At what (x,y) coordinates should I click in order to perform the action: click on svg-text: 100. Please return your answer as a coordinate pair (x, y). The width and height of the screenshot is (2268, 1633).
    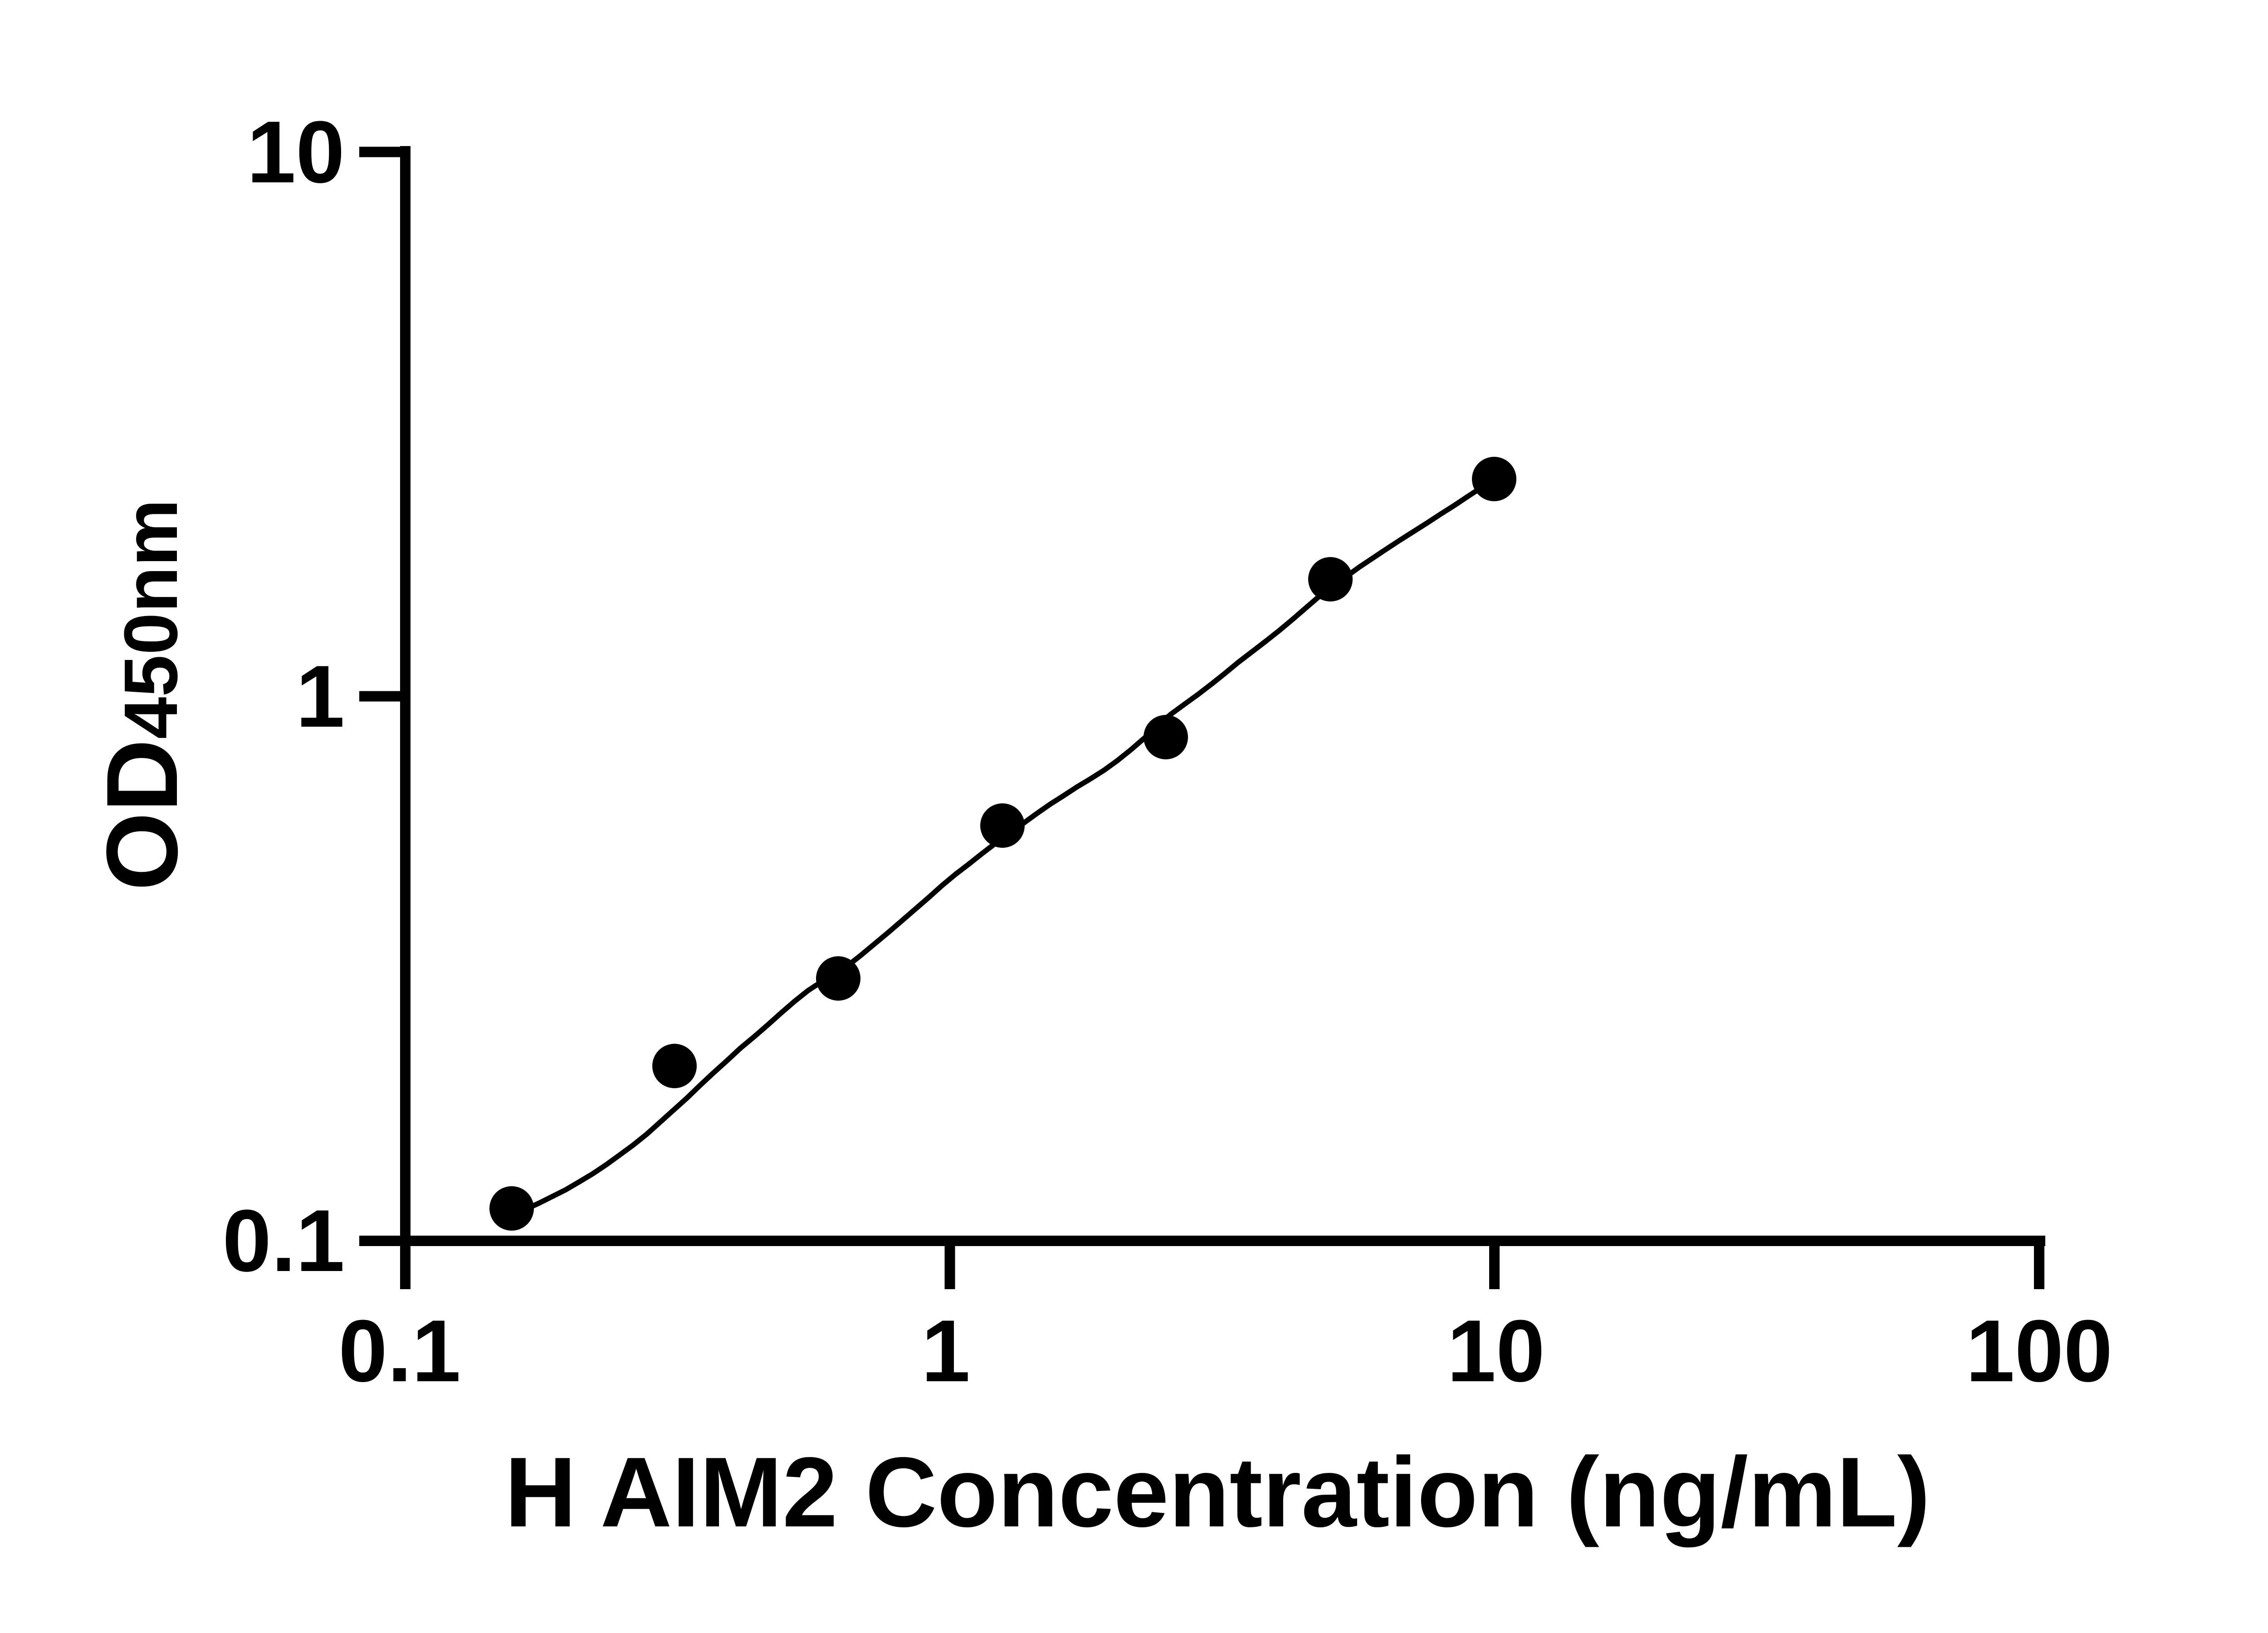
    Looking at the image, I should click on (2040, 1351).